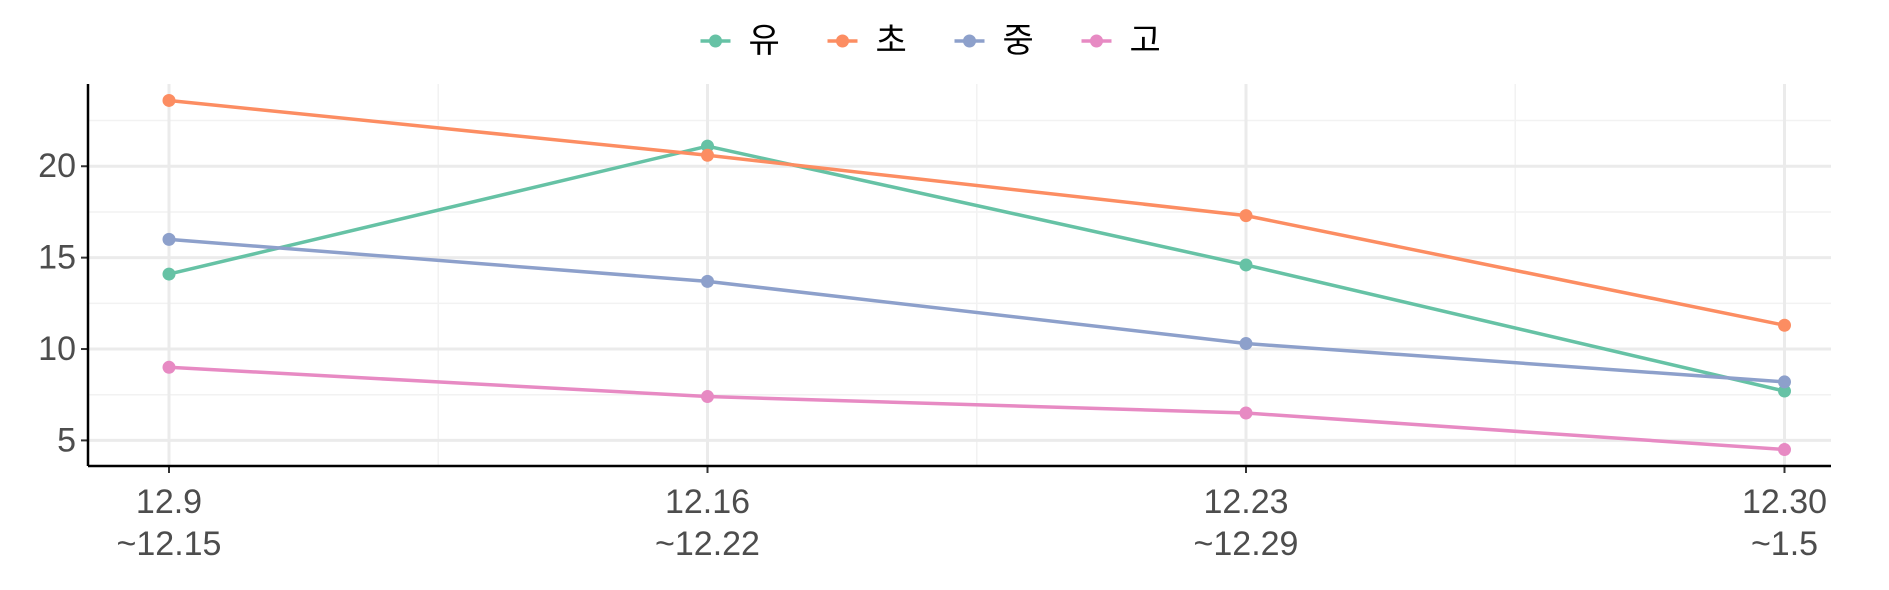 The width and height of the screenshot is (1889, 590). Describe the element at coordinates (57, 258) in the screenshot. I see `y-tick-label: 15` at that location.